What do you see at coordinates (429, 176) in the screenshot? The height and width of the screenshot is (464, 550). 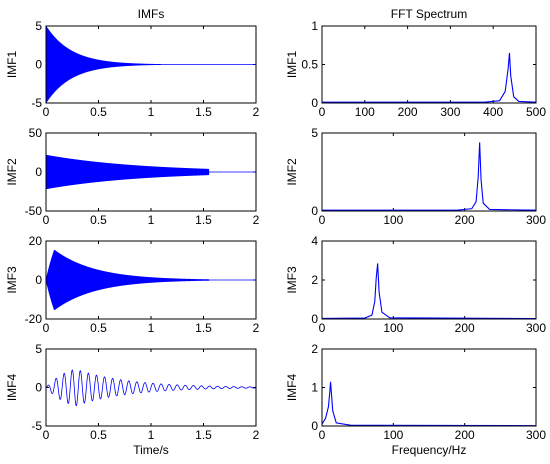 I see `imf2-spectrum-series-line` at bounding box center [429, 176].